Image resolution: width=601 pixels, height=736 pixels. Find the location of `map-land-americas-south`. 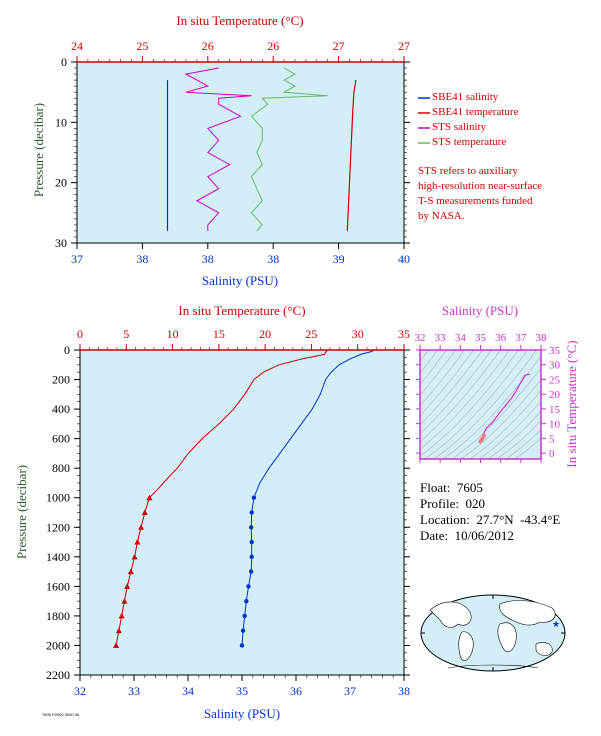

map-land-americas-south is located at coordinates (466, 646).